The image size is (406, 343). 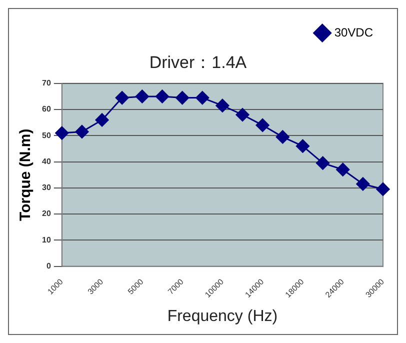 What do you see at coordinates (47, 187) in the screenshot?
I see `y-tick-label: 30` at bounding box center [47, 187].